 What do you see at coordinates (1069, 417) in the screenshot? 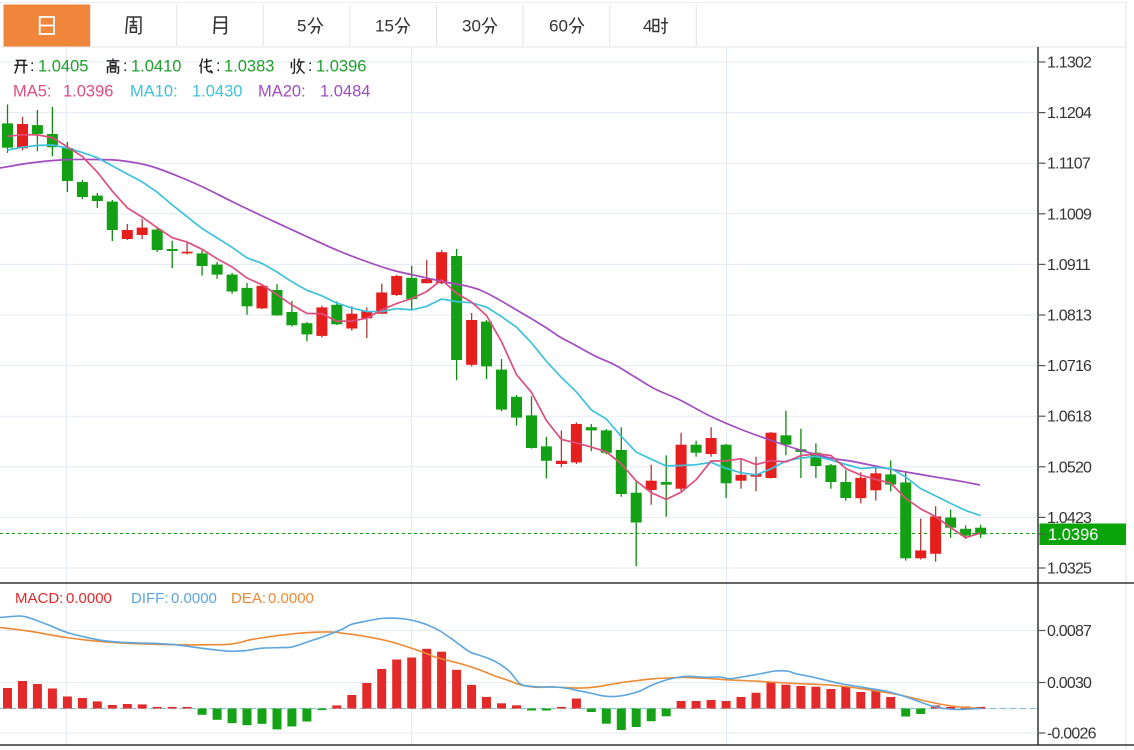
I see `svg-text: 1.0618` at bounding box center [1069, 417].